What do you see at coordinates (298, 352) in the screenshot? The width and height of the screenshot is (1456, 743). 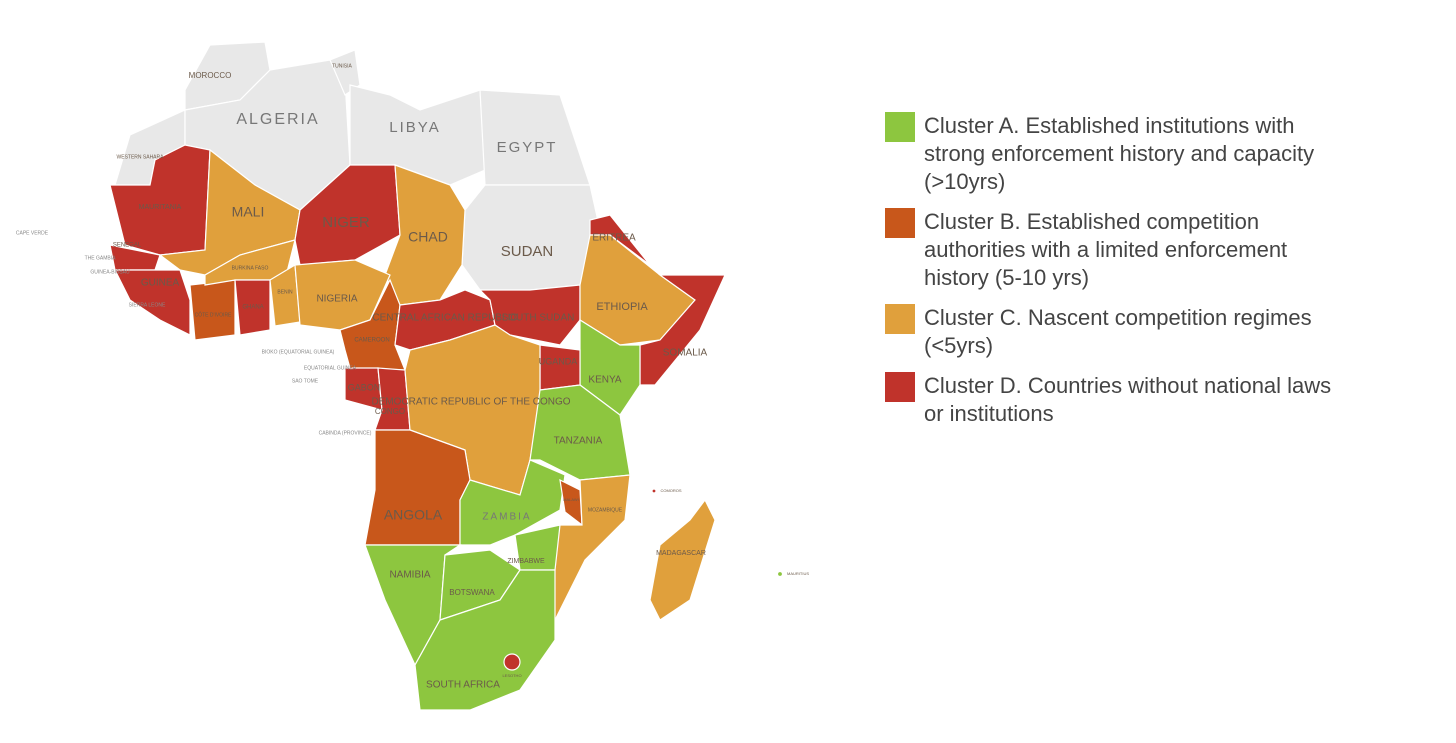 I see `map-annotation: BIOKO (EQUATORIAL GUINEA)` at bounding box center [298, 352].